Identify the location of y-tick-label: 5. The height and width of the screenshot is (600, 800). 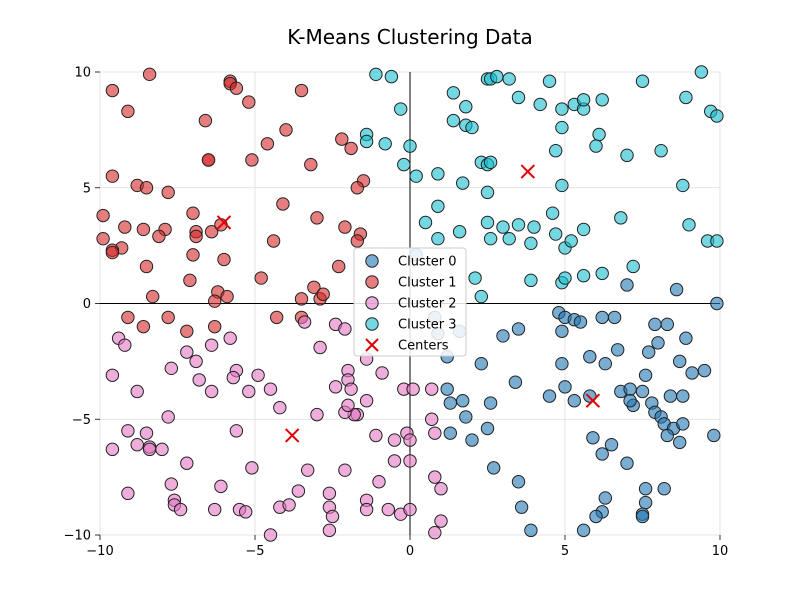
(87, 188).